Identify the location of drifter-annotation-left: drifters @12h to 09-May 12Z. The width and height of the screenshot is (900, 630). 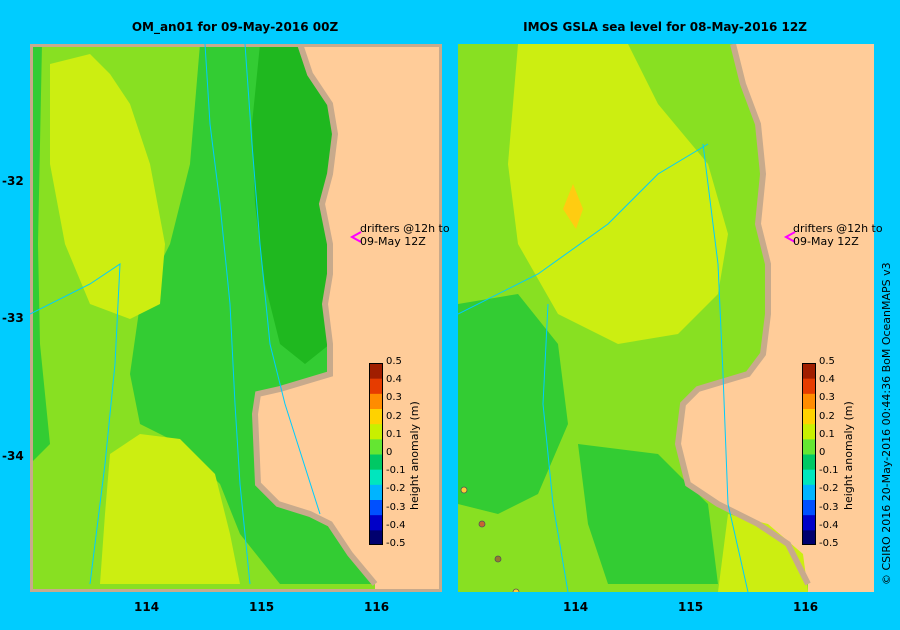
(405, 235).